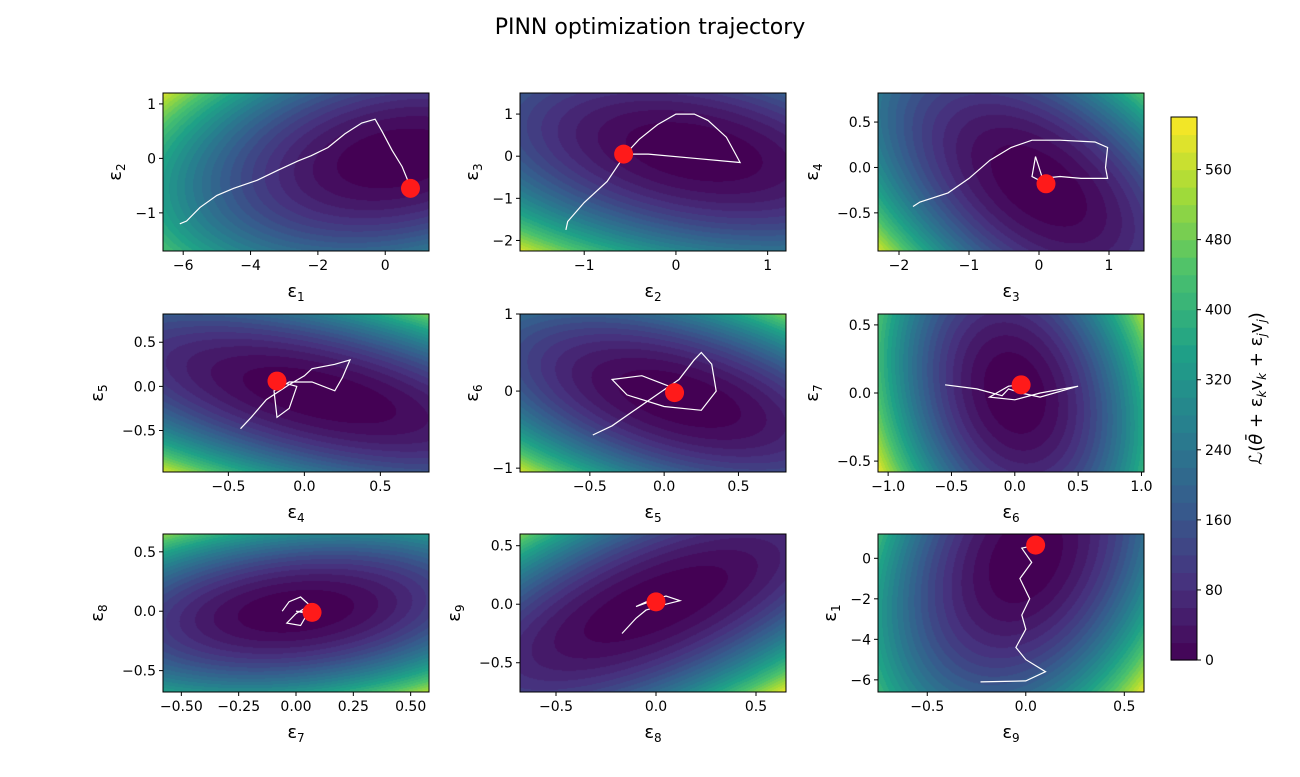 The height and width of the screenshot is (777, 1300). I want to click on colorbar-tick-label: 0, so click(1209, 661).